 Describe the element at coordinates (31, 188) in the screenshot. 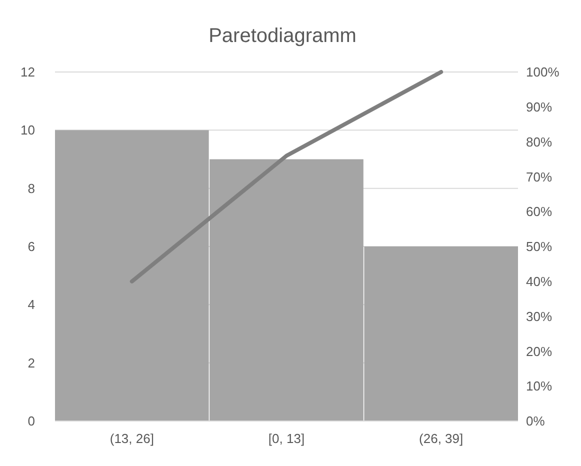

I see `y-tick-label: 8` at that location.